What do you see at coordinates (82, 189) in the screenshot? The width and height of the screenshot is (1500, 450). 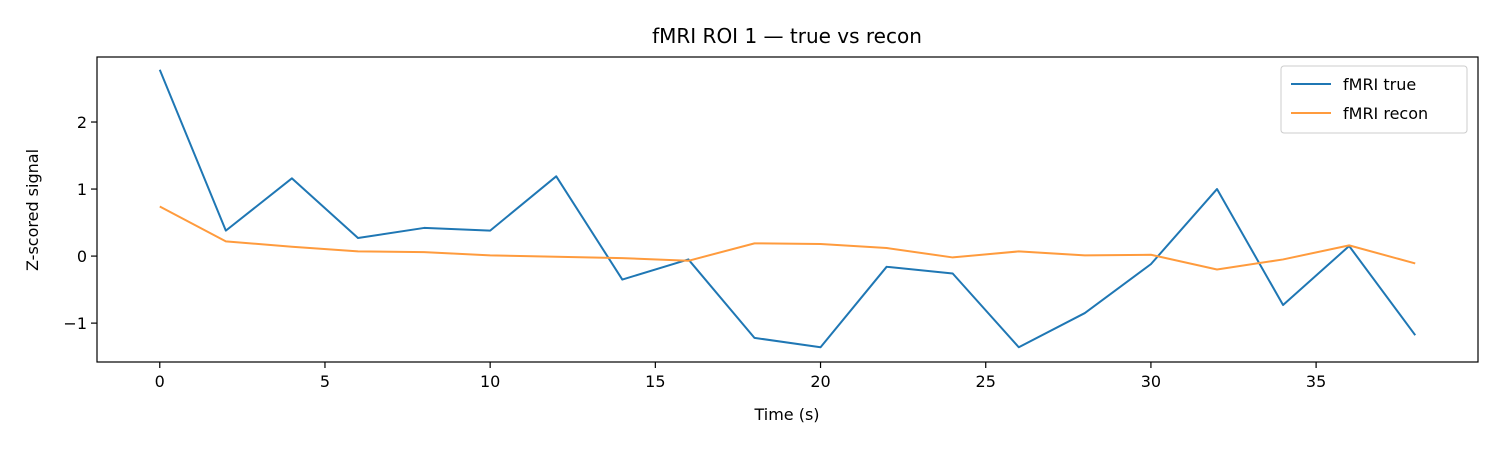 I see `y-tick-label: 1` at bounding box center [82, 189].